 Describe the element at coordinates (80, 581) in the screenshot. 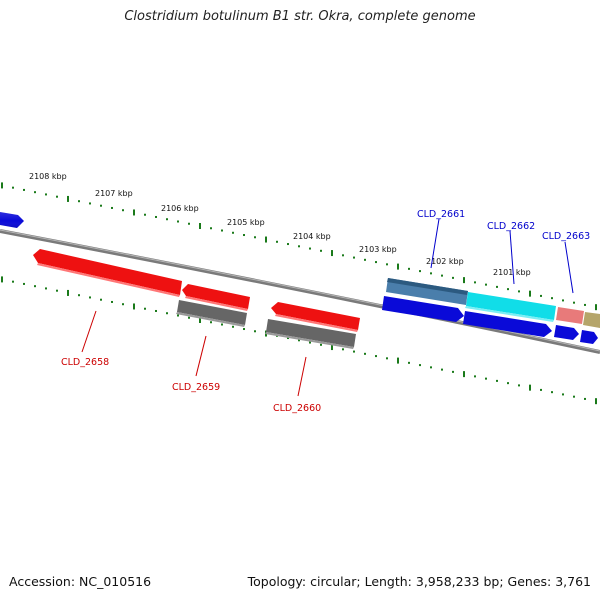

I see `accession-text: Accession: NC_010516` at that location.